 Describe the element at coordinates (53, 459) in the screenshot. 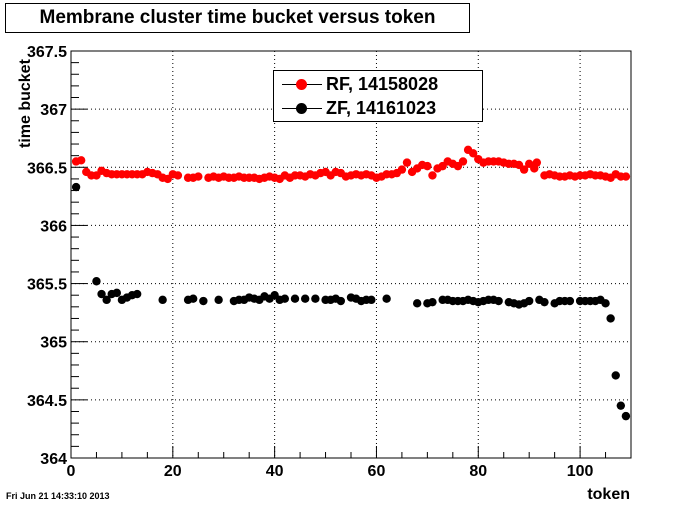

I see `y-tick-label: 364` at that location.